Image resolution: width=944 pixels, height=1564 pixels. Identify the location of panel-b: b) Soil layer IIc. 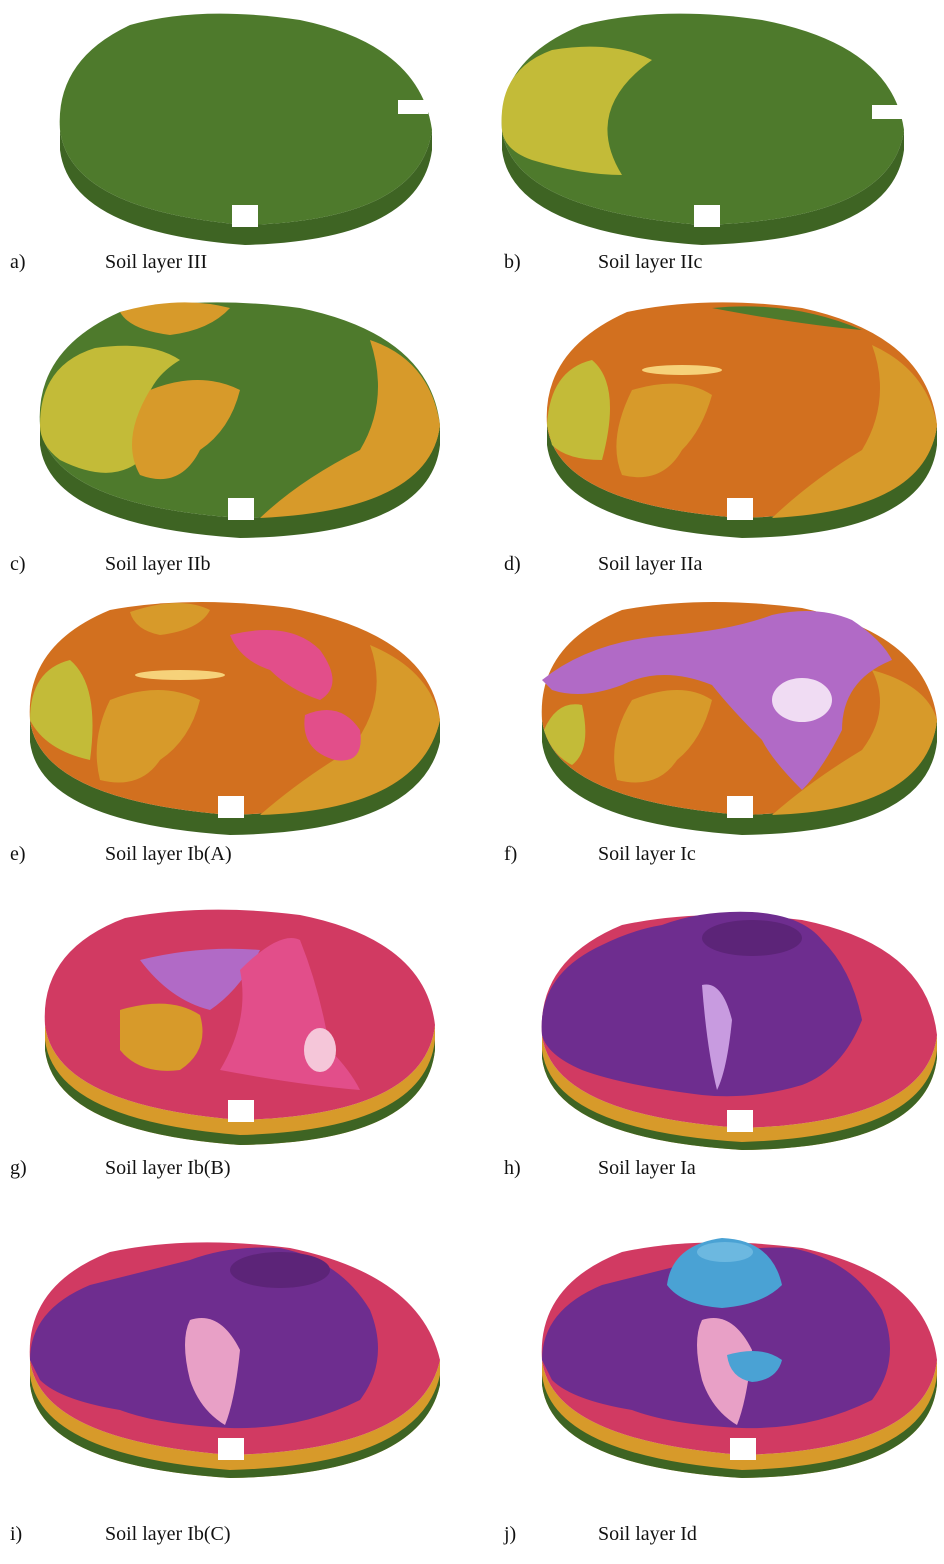
(708, 156).